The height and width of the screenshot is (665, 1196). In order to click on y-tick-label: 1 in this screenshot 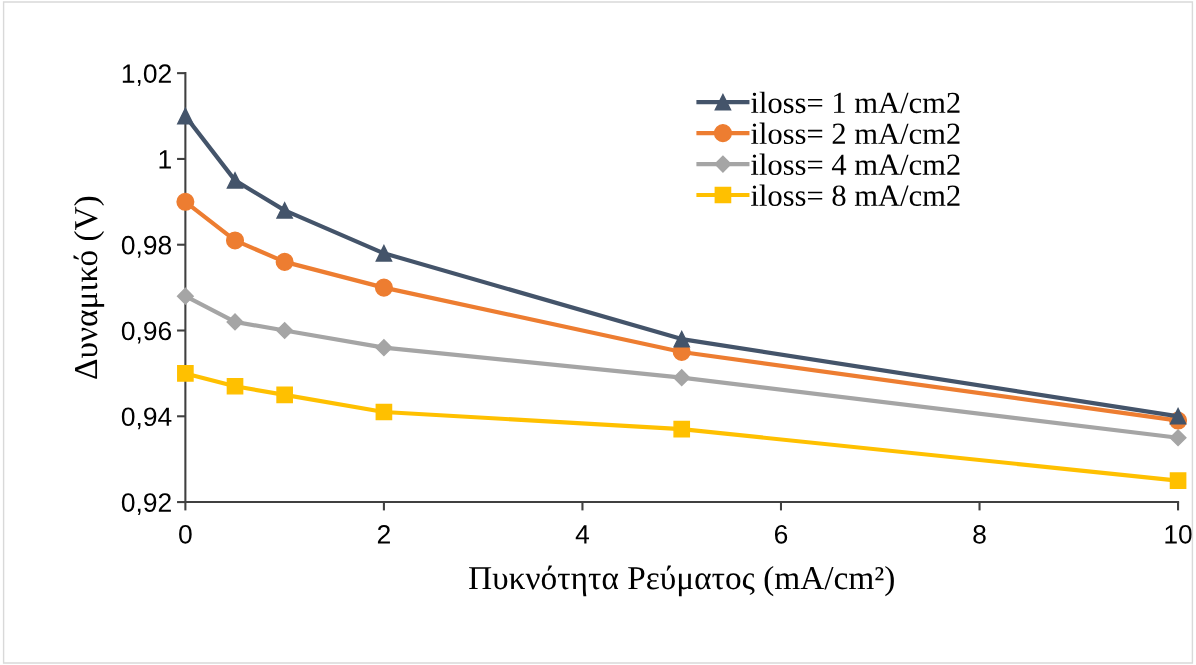, I will do `click(165, 159)`.